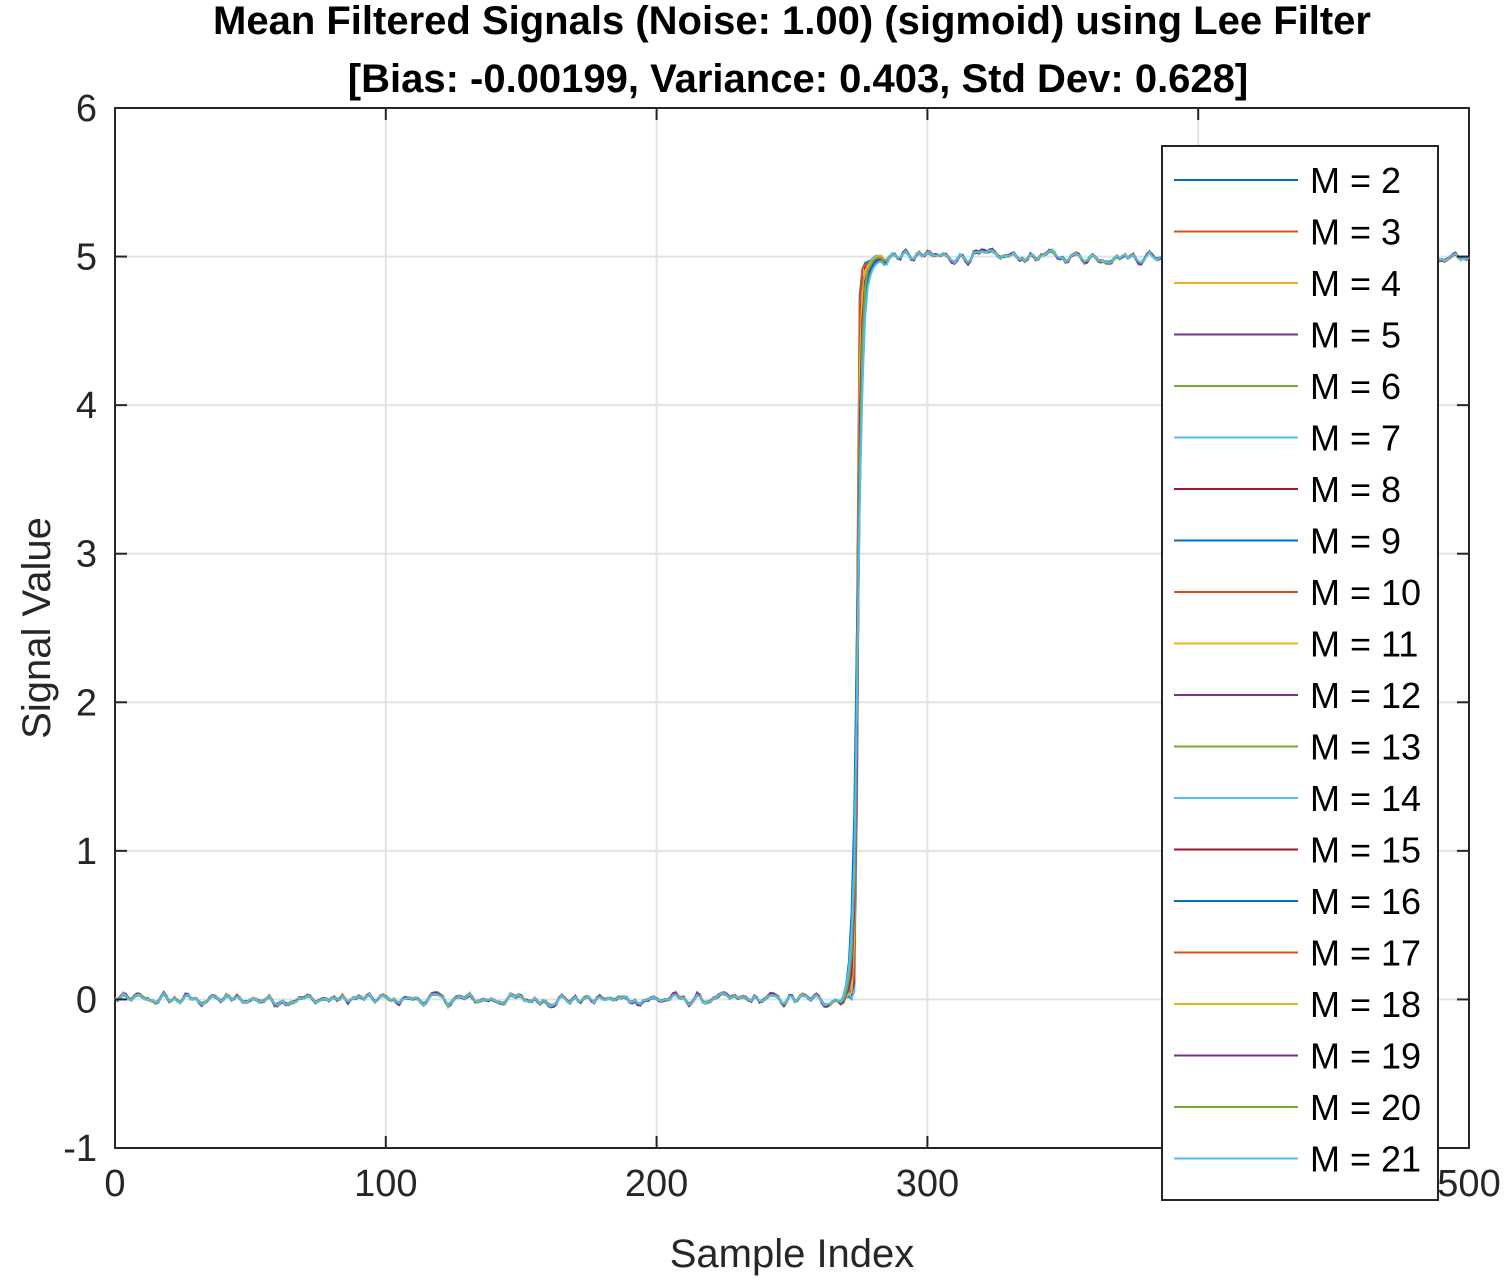  What do you see at coordinates (792, 1254) in the screenshot?
I see `x-axis-label: Sample Index` at bounding box center [792, 1254].